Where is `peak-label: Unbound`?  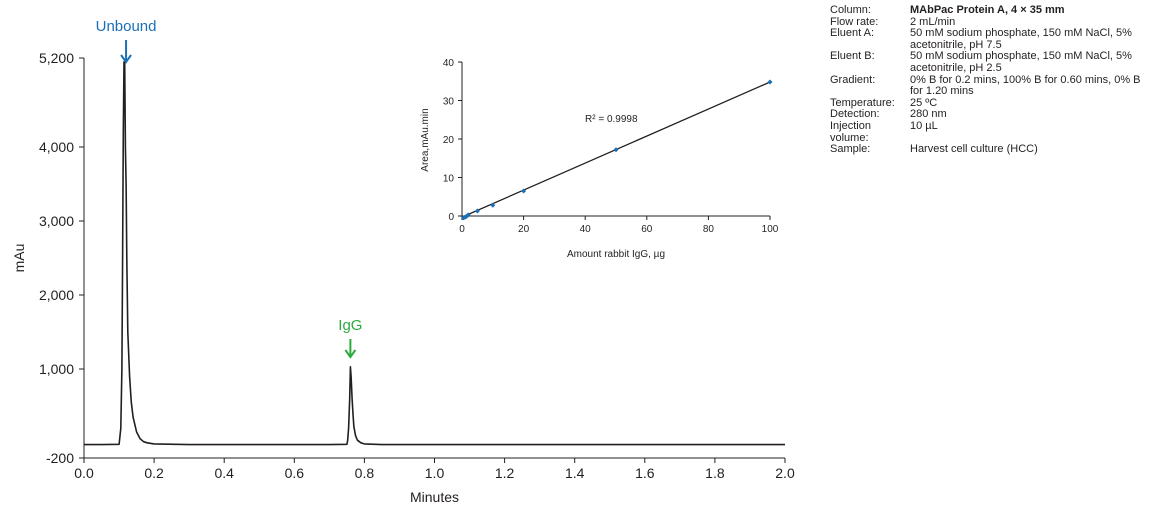
peak-label: Unbound is located at coordinates (126, 26).